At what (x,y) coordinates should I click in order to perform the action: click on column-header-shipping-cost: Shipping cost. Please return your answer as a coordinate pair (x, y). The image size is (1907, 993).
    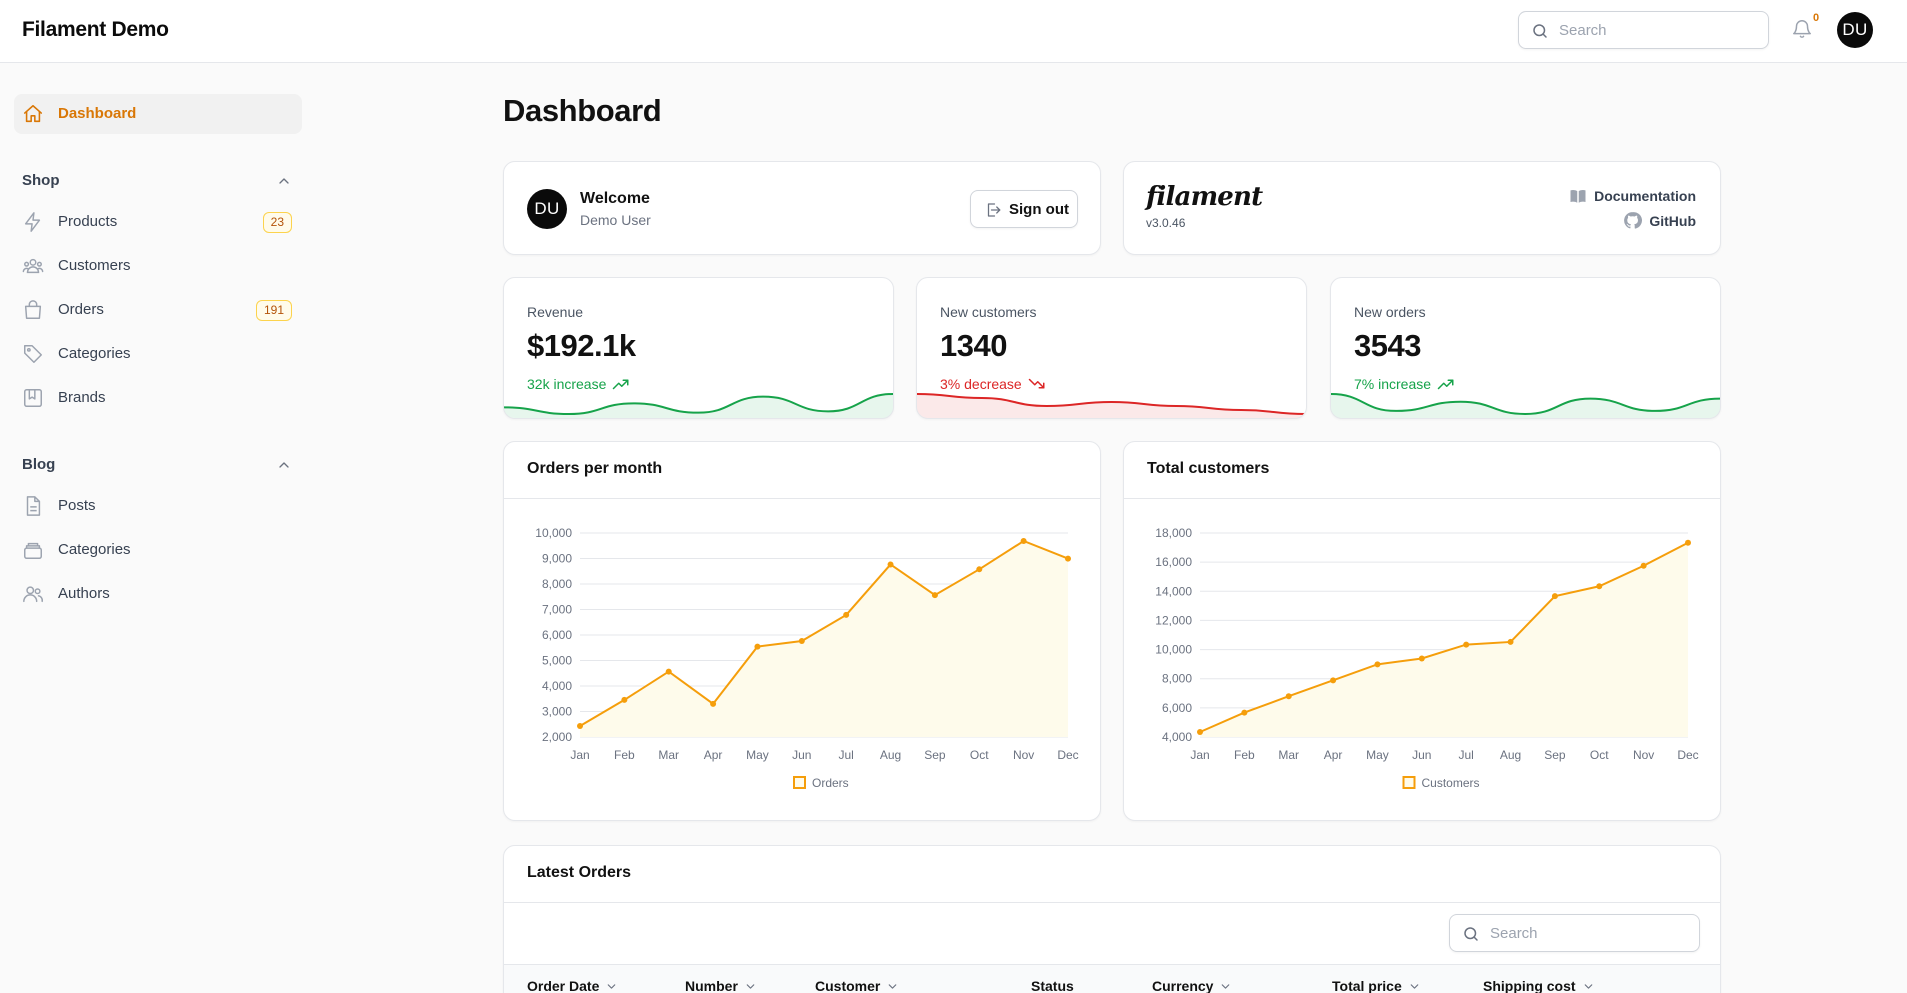
    Looking at the image, I should click on (1539, 985).